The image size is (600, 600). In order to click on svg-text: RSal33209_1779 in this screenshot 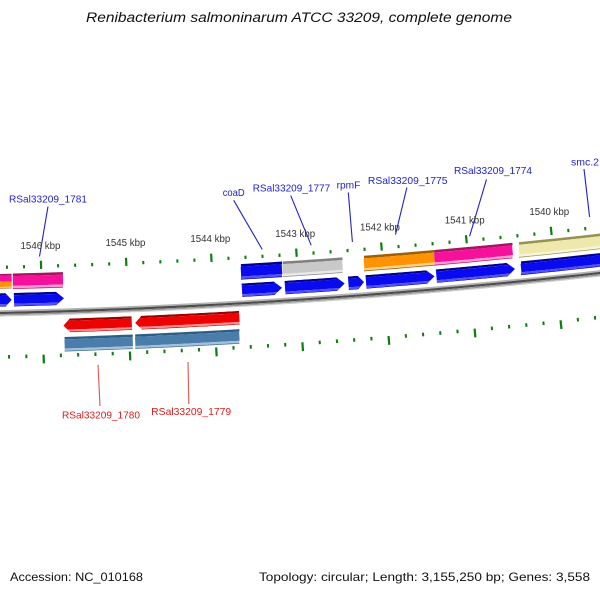, I will do `click(191, 412)`.